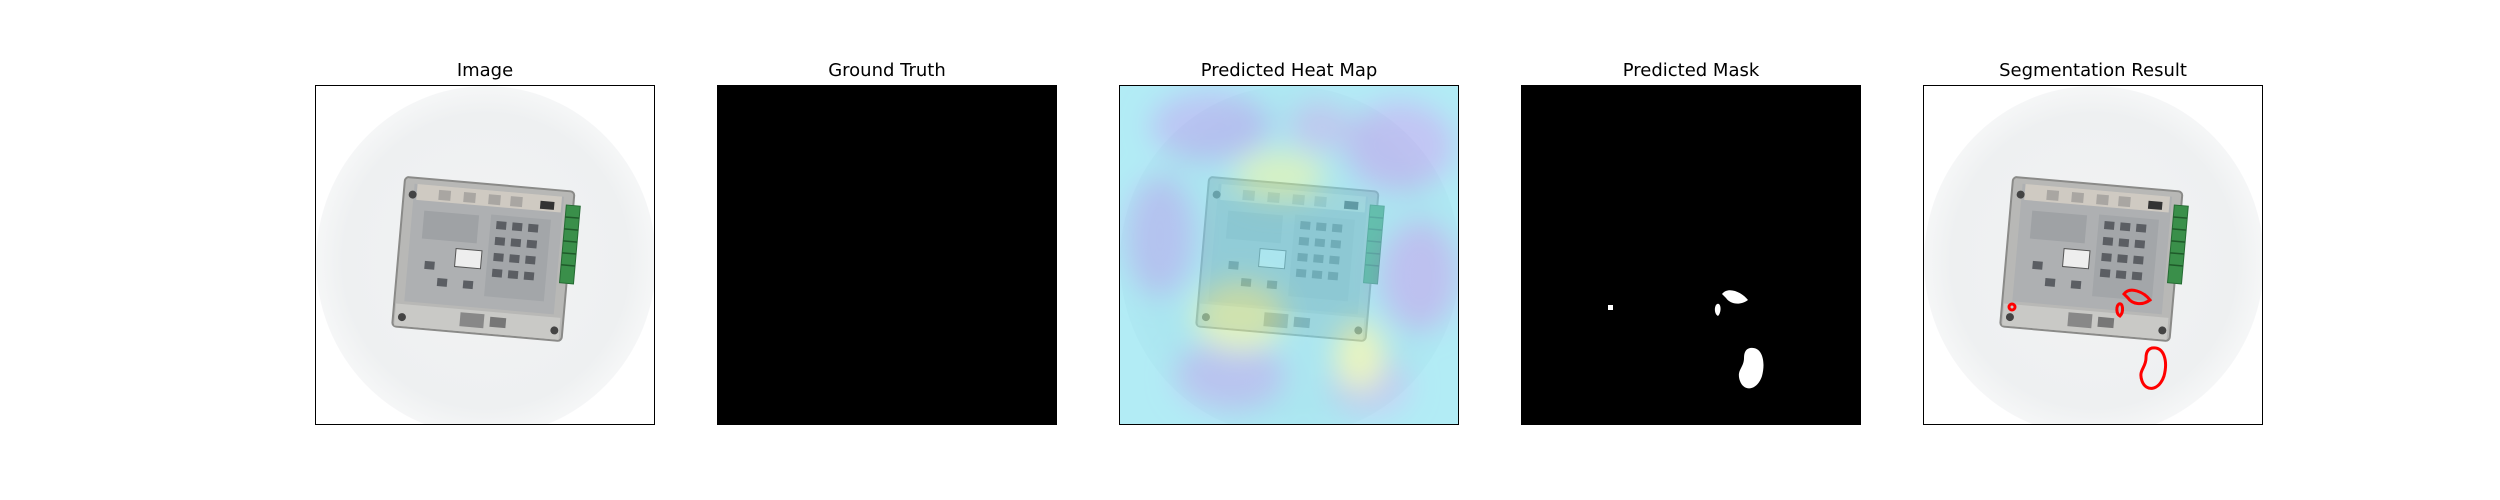 This screenshot has width=2500, height=500. Describe the element at coordinates (887, 70) in the screenshot. I see `panel-title: Ground Truth` at that location.